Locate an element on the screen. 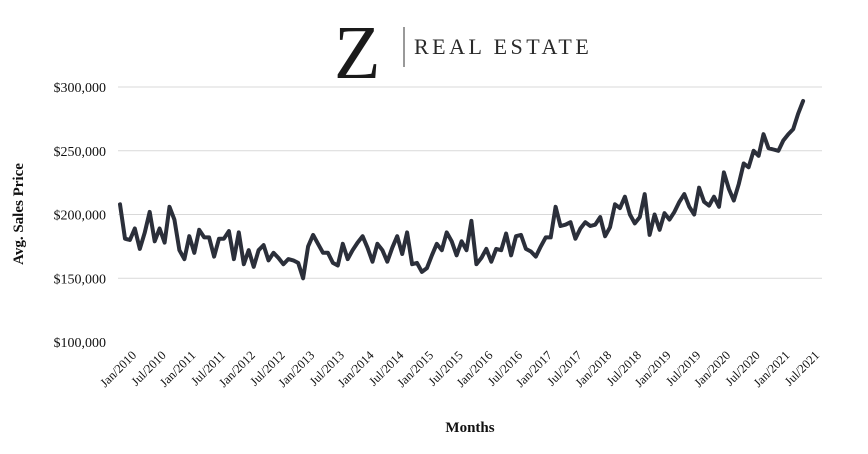 This screenshot has width=868, height=454. y-tick-label: $200,000 is located at coordinates (80, 216).